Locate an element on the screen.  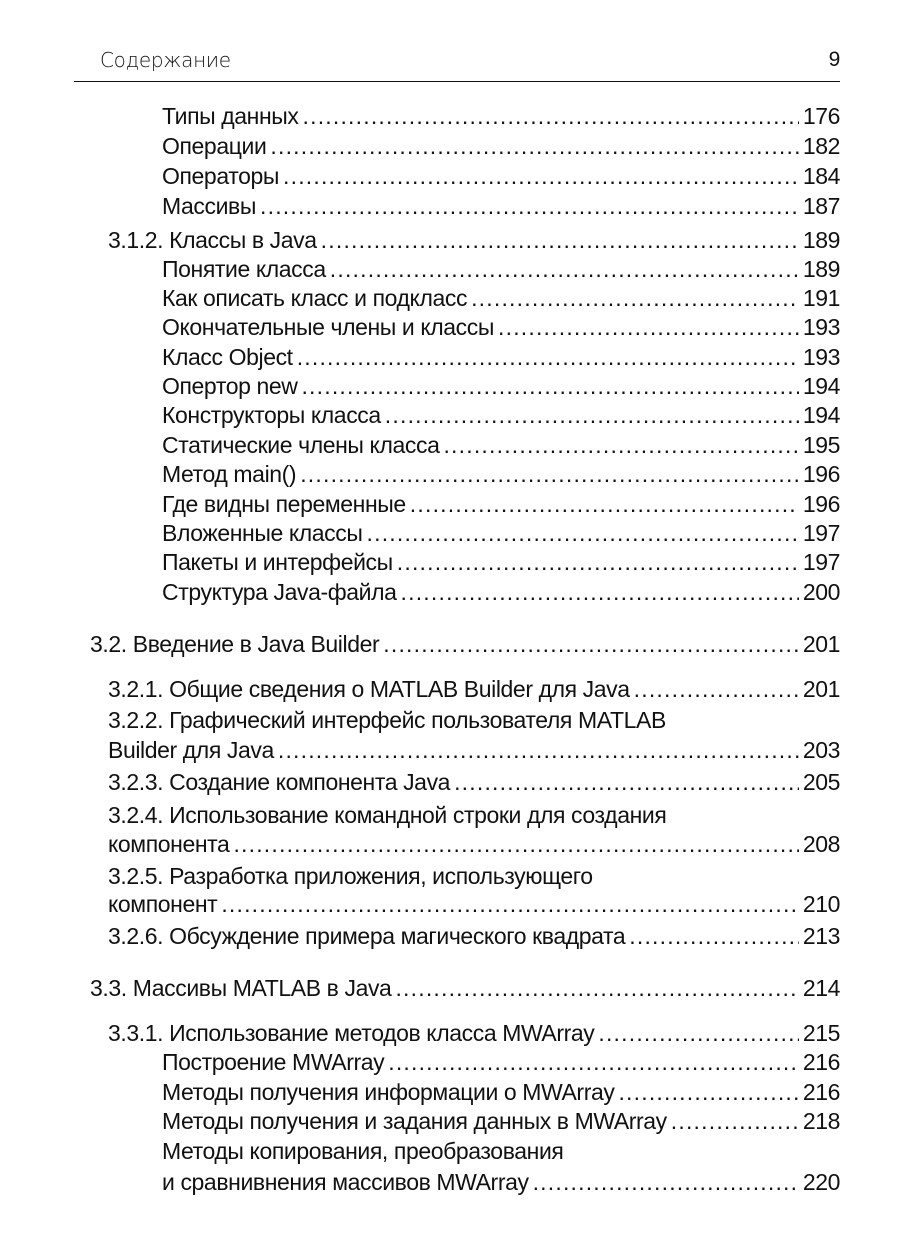
toc-entry-page: 193 is located at coordinates (821, 327).